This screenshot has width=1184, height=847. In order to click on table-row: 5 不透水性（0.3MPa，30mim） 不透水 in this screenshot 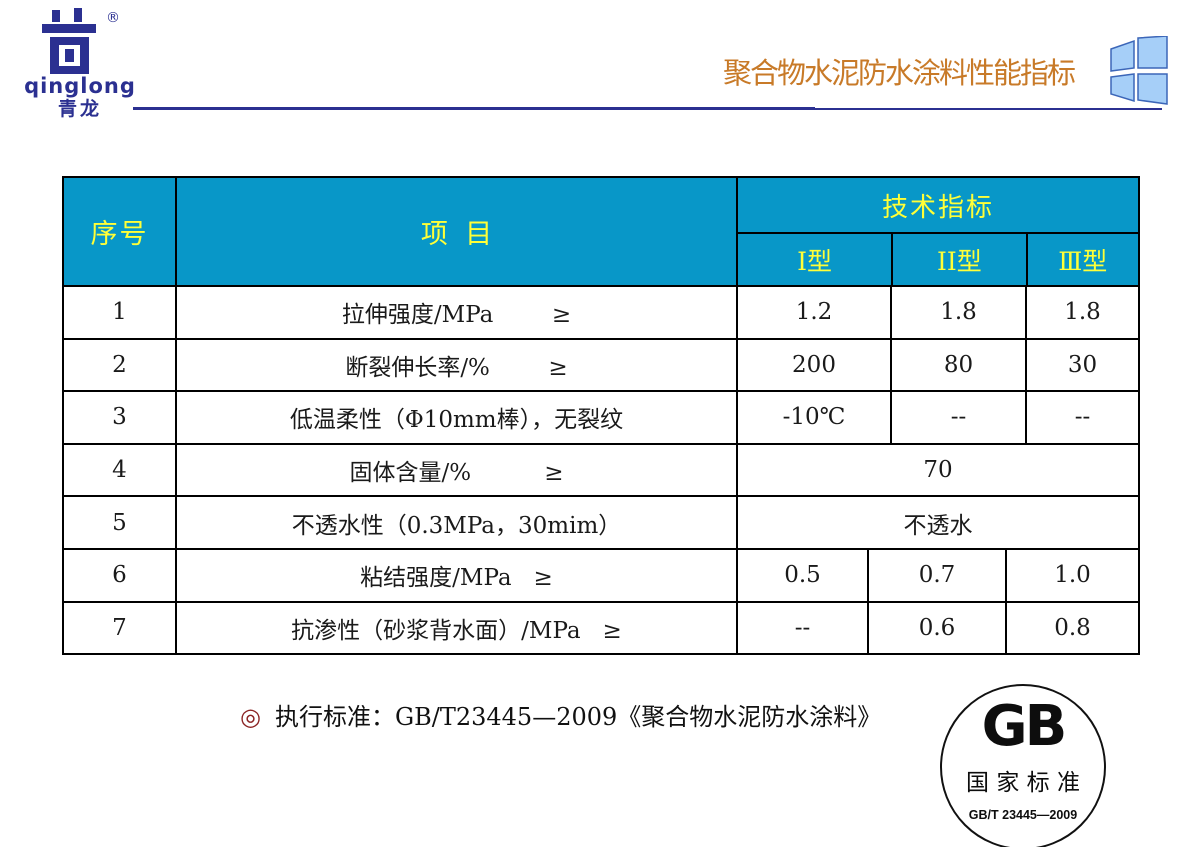, I will do `click(601, 521)`.